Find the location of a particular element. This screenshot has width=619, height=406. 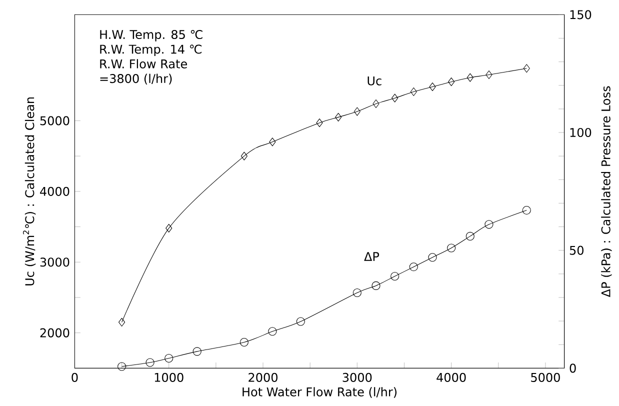

x-tick-label: 3000 is located at coordinates (357, 377).